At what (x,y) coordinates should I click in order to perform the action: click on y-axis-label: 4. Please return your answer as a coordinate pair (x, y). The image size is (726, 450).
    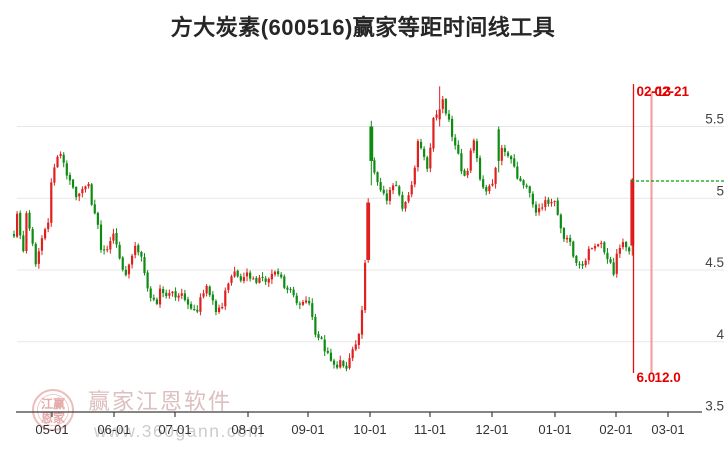
    Looking at the image, I should click on (720, 334).